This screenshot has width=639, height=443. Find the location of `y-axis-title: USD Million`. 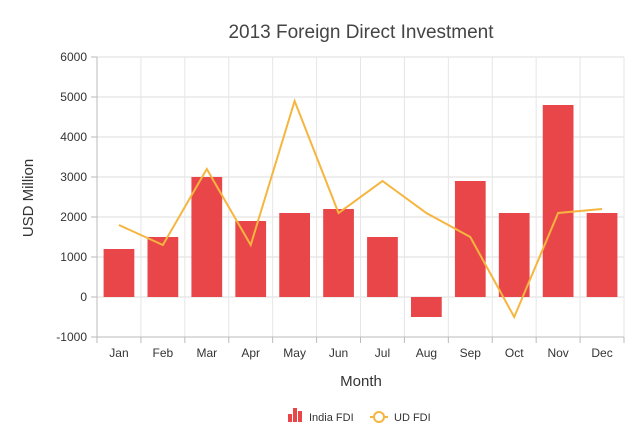

y-axis-title: USD Million is located at coordinates (28, 198).